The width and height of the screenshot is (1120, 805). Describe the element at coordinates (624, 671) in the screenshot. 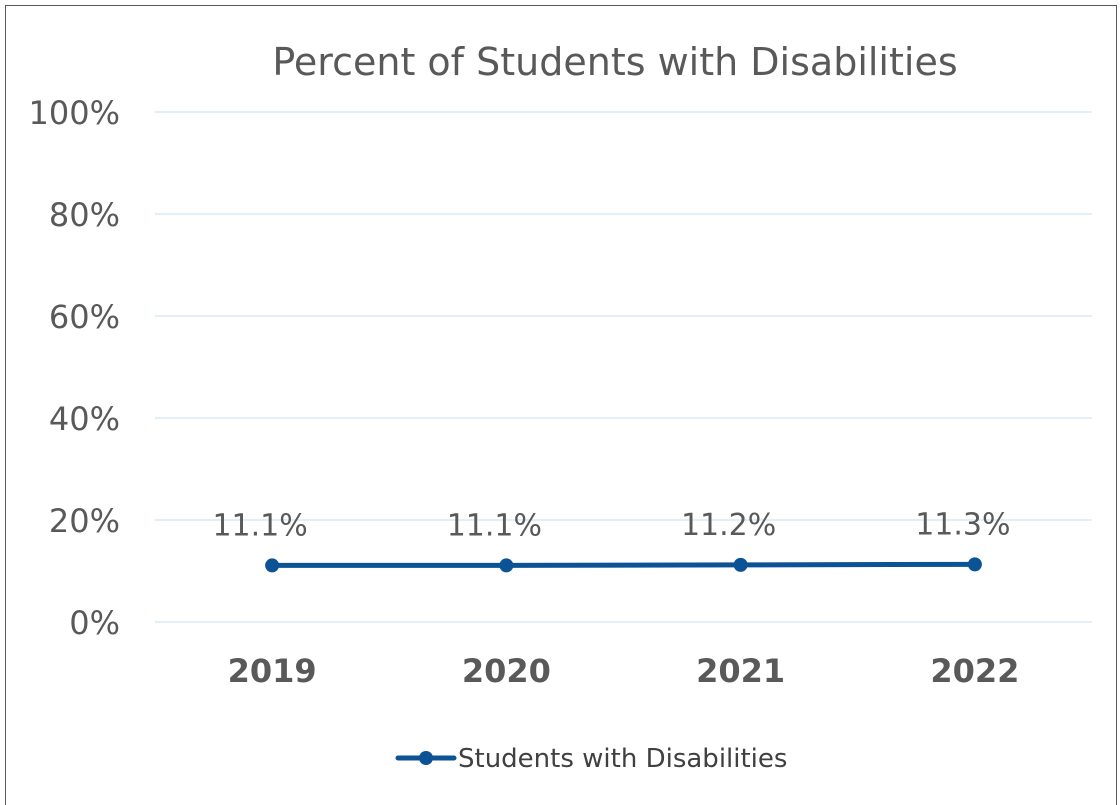

I see `x-axis-ticks: 2019 2020 2021 2022` at that location.